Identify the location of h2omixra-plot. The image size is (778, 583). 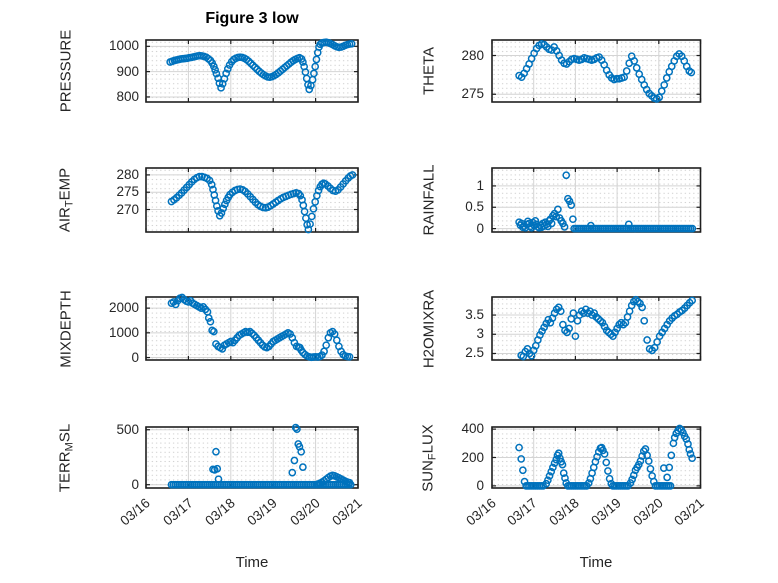
(595, 328).